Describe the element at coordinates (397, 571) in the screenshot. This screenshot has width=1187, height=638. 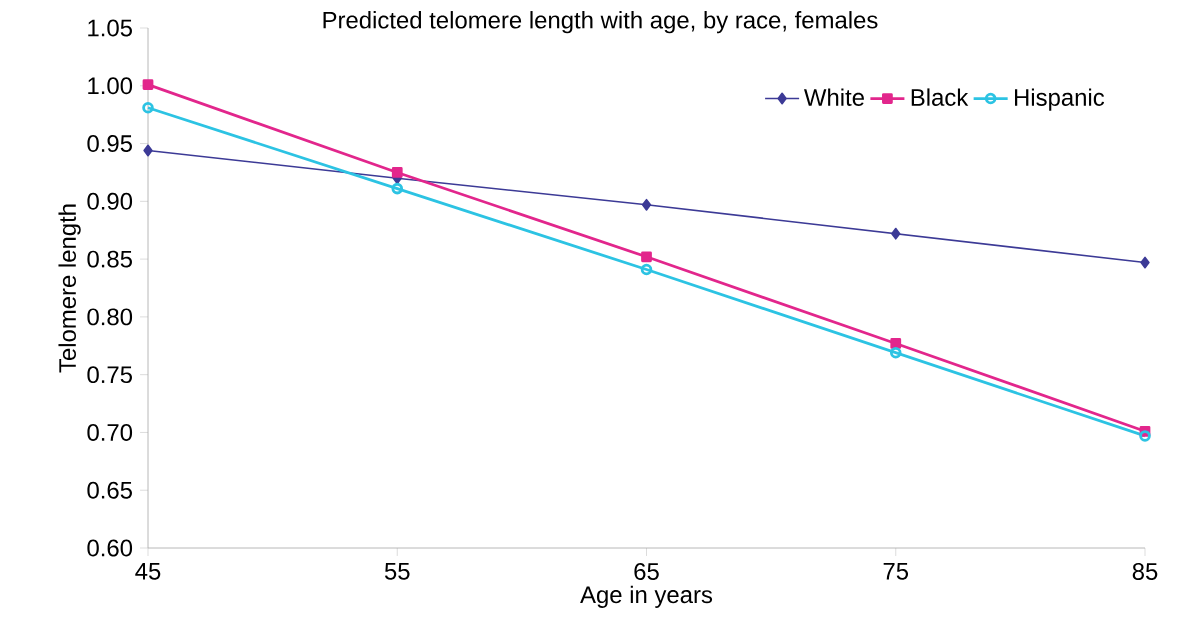
I see `x-tick-label: 55` at that location.